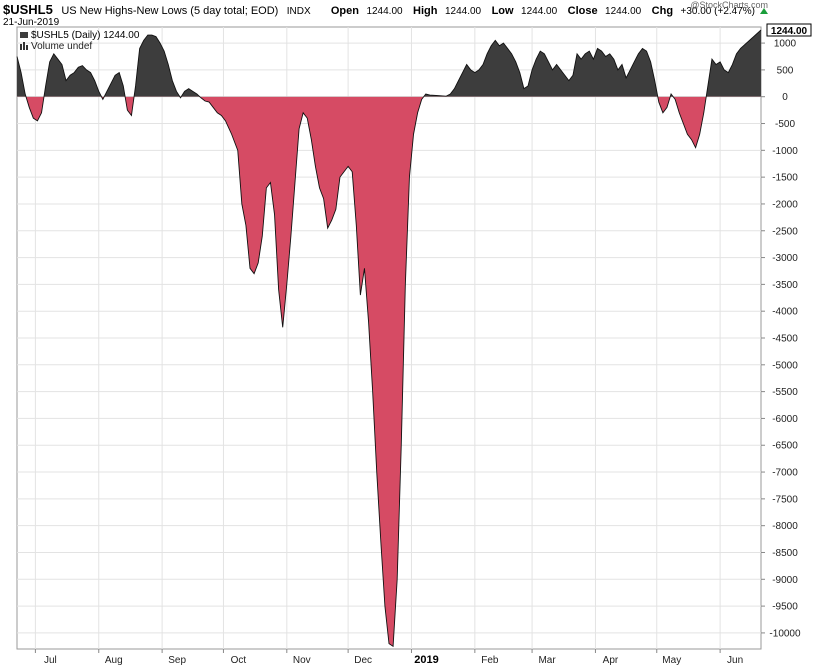 This screenshot has width=820, height=668. I want to click on close-label: Close, so click(583, 11).